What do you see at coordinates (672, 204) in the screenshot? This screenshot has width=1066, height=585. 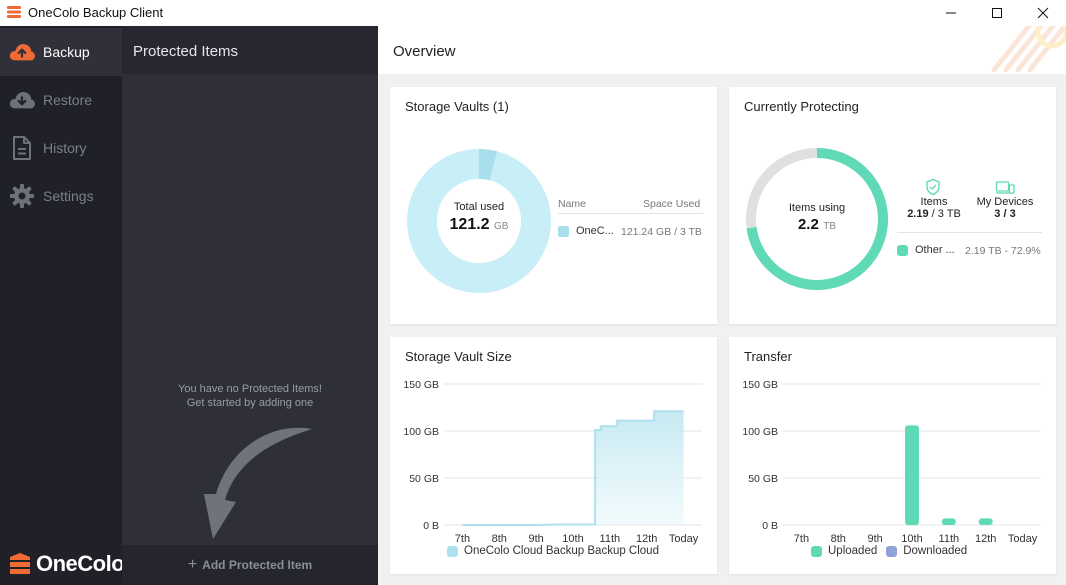 I see `column-header-space-used: Space Used` at bounding box center [672, 204].